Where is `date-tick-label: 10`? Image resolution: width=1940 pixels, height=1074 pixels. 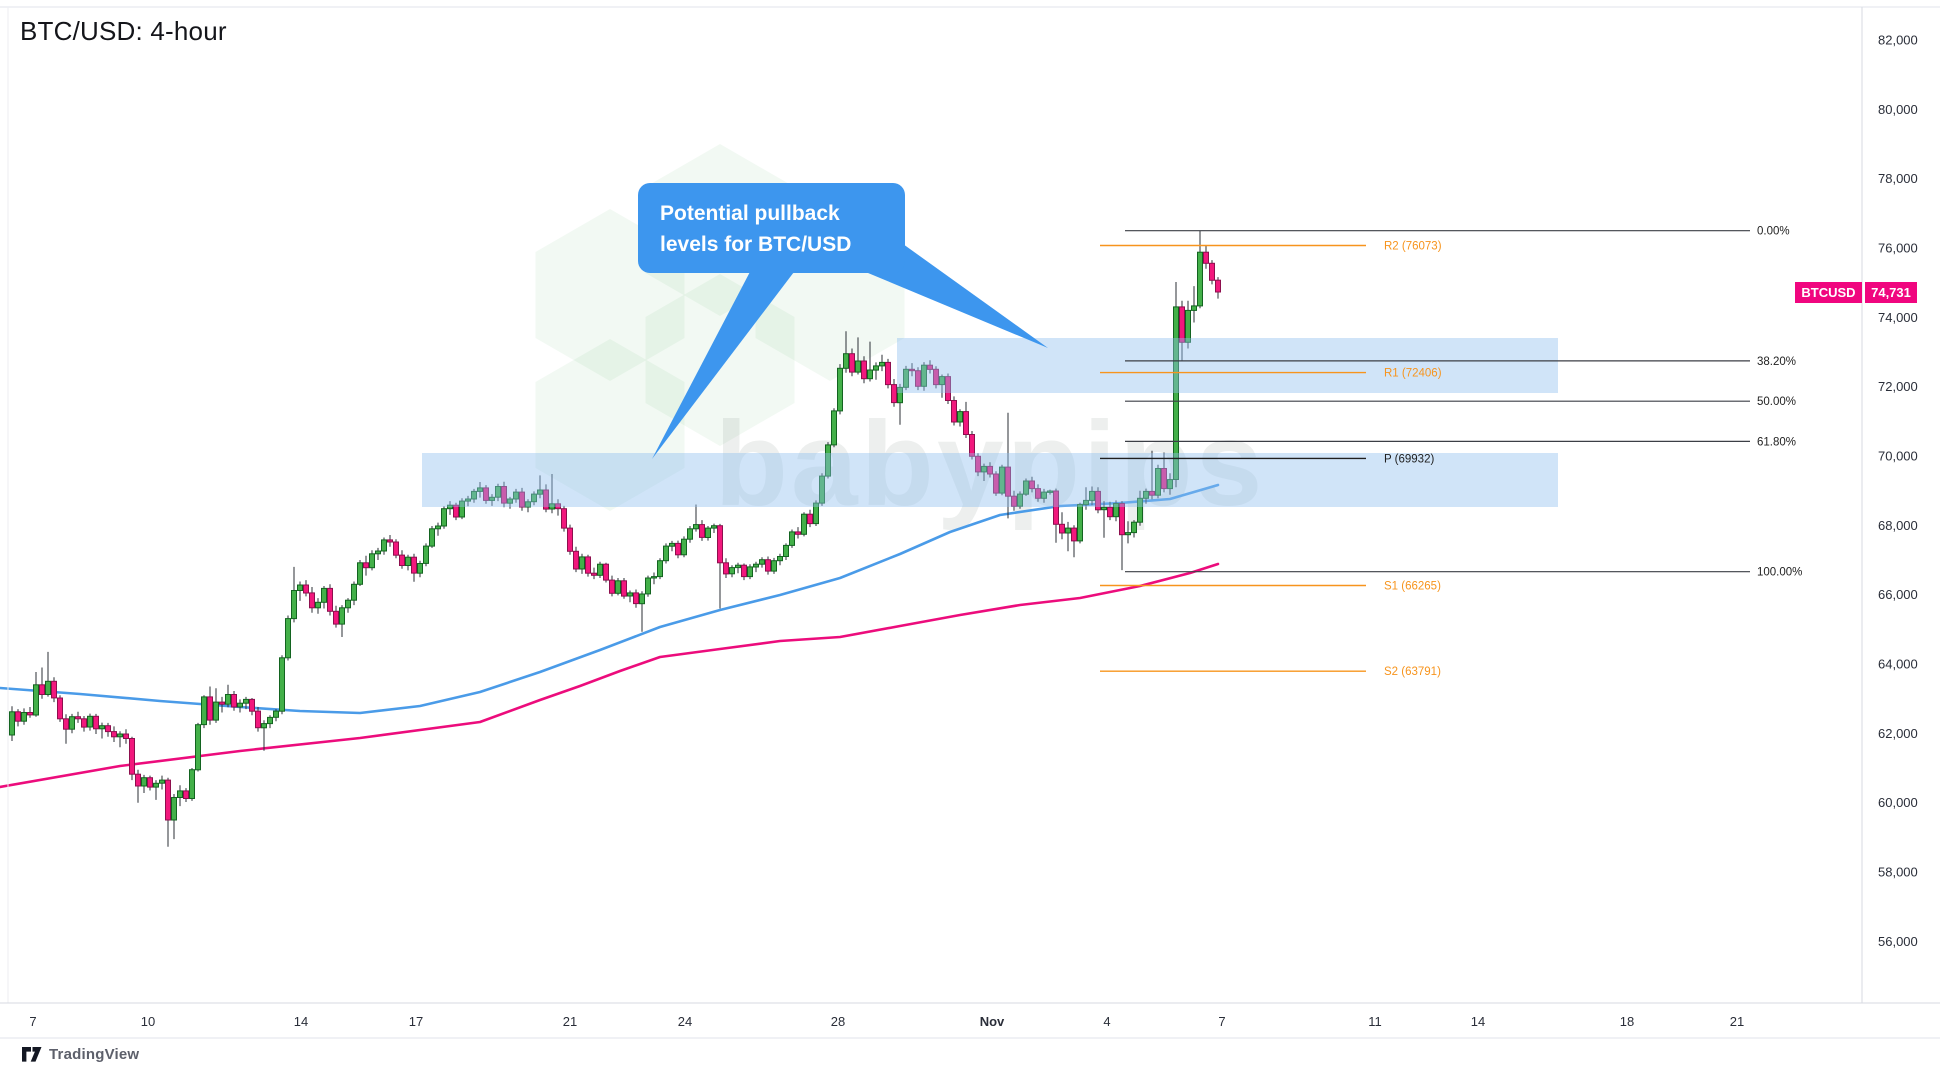
date-tick-label: 10 is located at coordinates (148, 1021).